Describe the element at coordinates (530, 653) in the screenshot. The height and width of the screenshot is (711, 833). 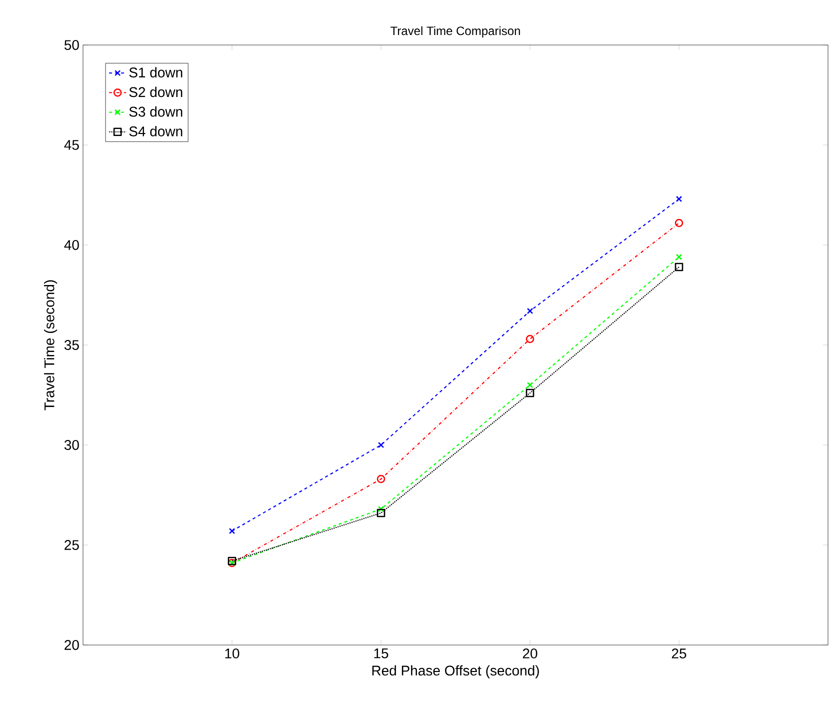
I see `x-tick-label: 20` at that location.